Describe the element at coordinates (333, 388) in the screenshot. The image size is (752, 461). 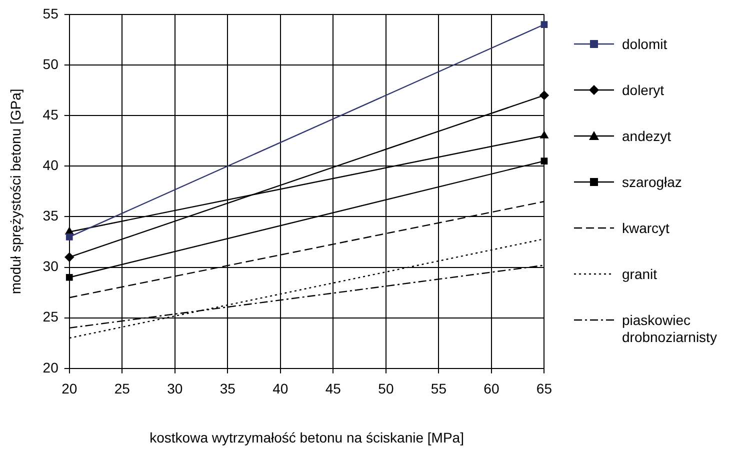
I see `x-tick-label: 45` at that location.